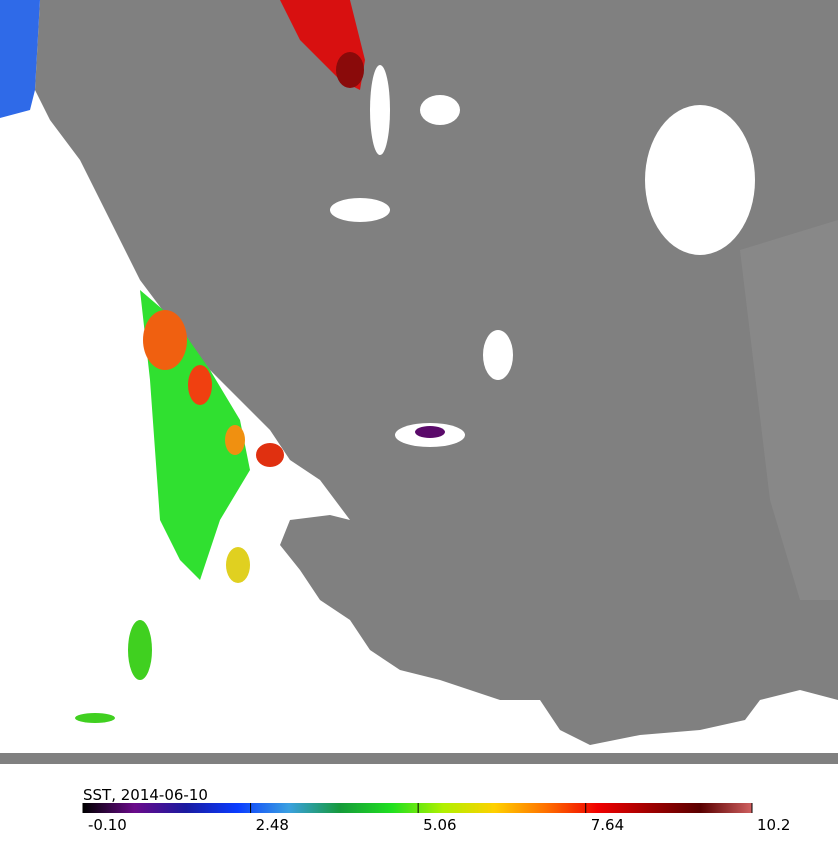 This screenshot has height=844, width=838. Describe the element at coordinates (439, 825) in the screenshot. I see `colorbar-tick-label: 5.06` at that location.